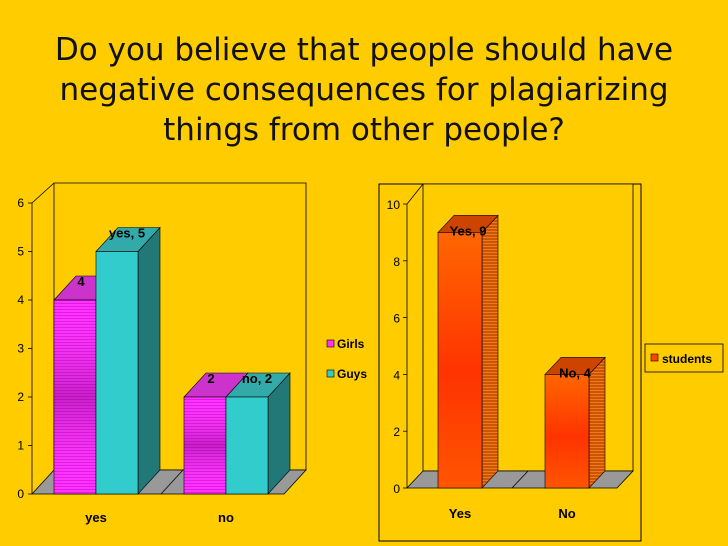 Image resolution: width=728 pixels, height=546 pixels. Describe the element at coordinates (117, 373) in the screenshot. I see `left-bar-guys-yes-front` at that location.